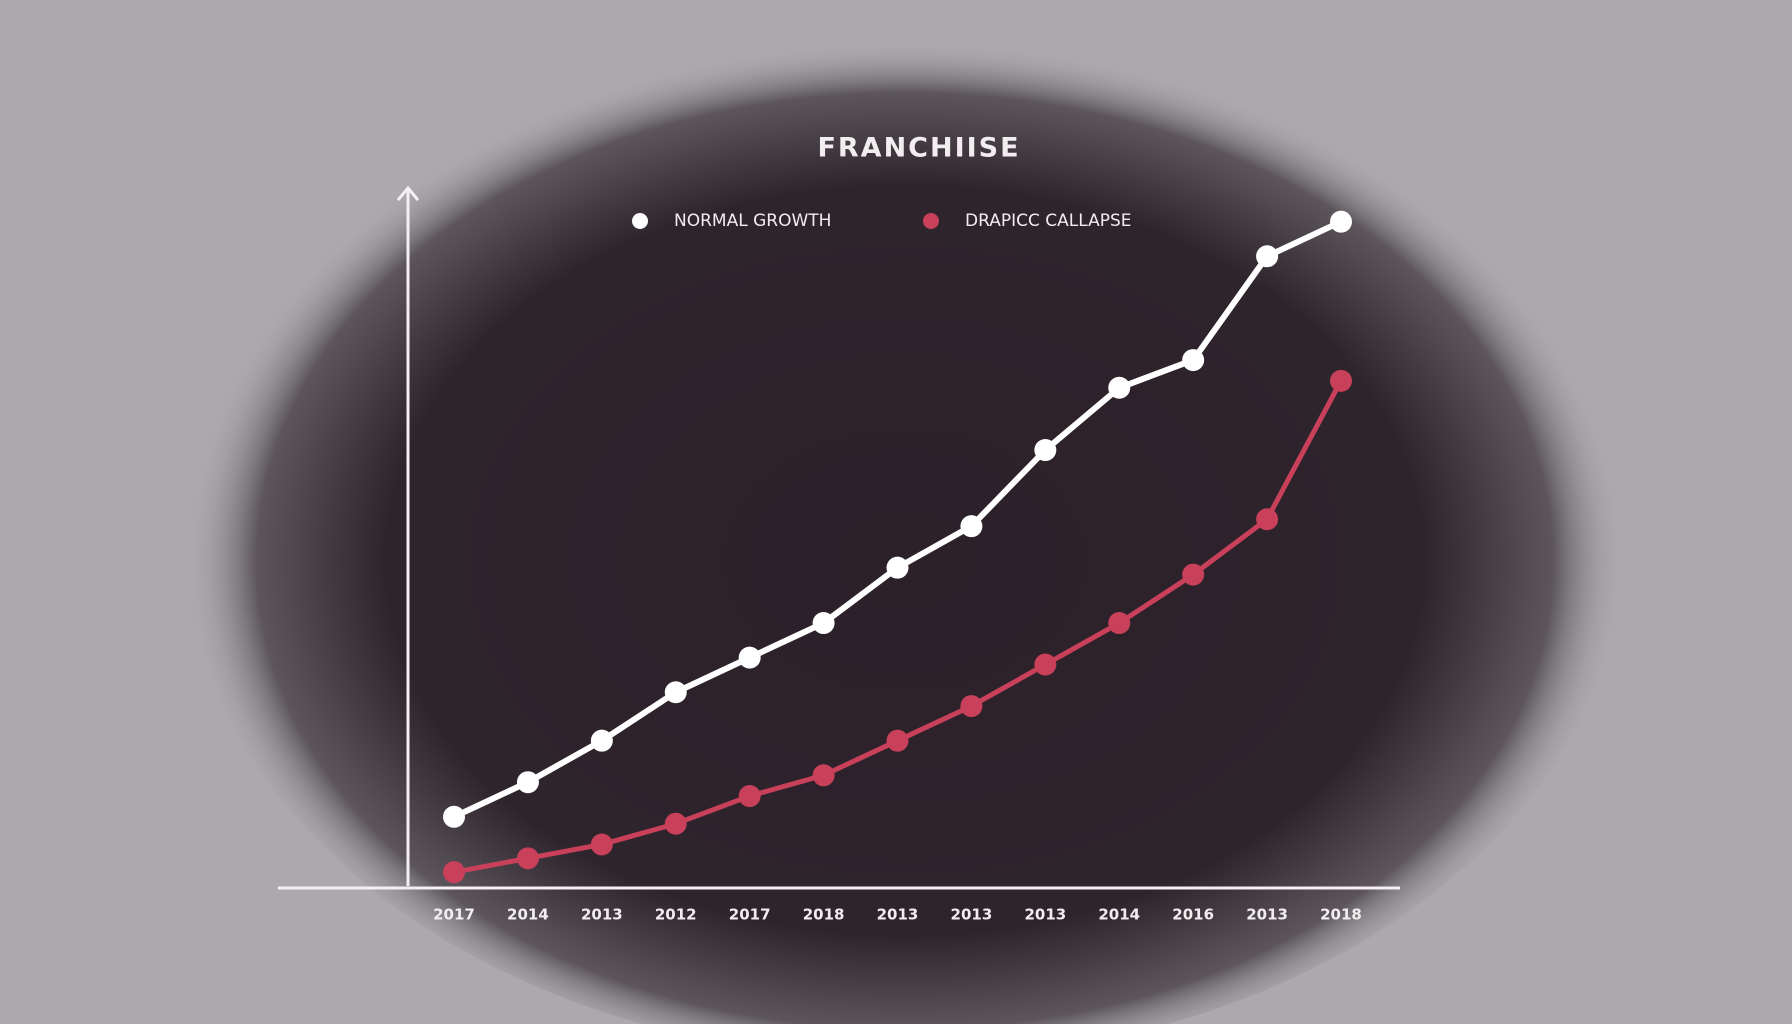 The width and height of the screenshot is (1792, 1024). I want to click on chart-title: FRANCHIISE, so click(918, 148).